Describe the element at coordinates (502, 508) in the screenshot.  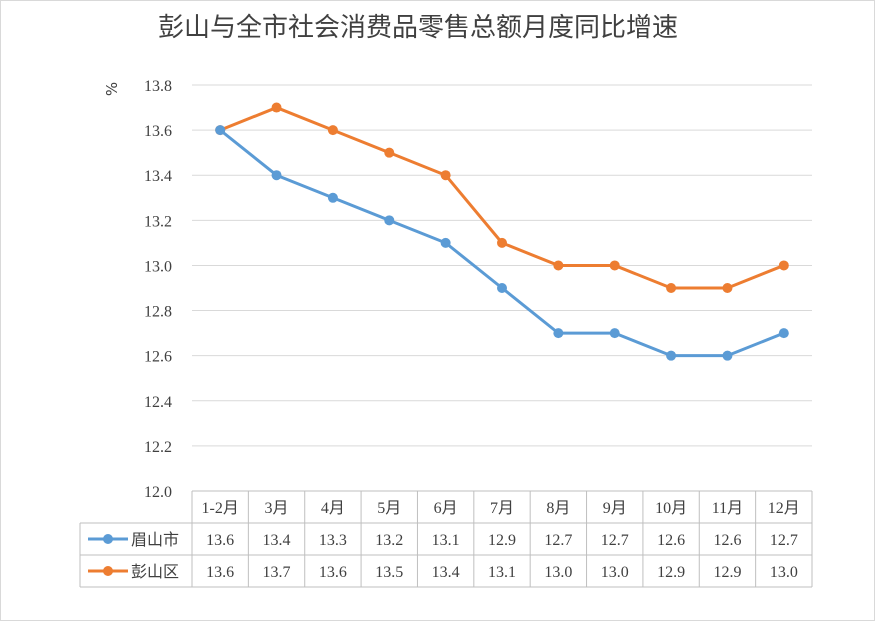
I see `x-category-label: 7月` at that location.